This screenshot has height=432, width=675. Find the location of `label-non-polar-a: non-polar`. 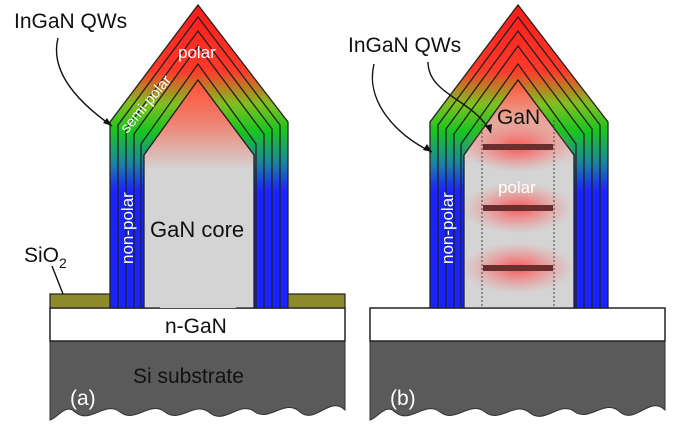

label-non-polar-a: non-polar is located at coordinates (127, 228).